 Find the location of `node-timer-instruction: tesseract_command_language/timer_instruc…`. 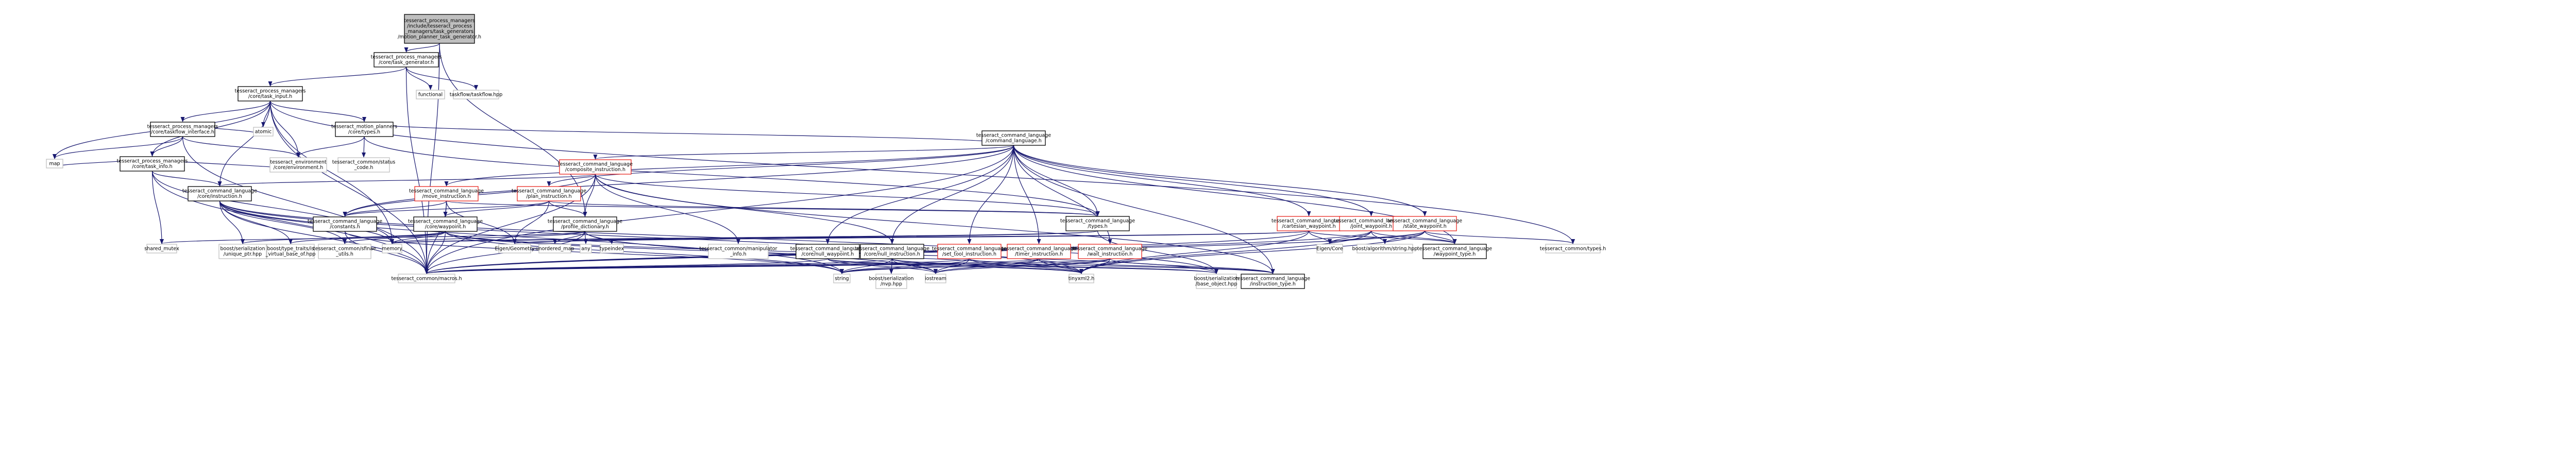

node-timer-instruction: tesseract_command_language/timer_instruc… is located at coordinates (1039, 251).